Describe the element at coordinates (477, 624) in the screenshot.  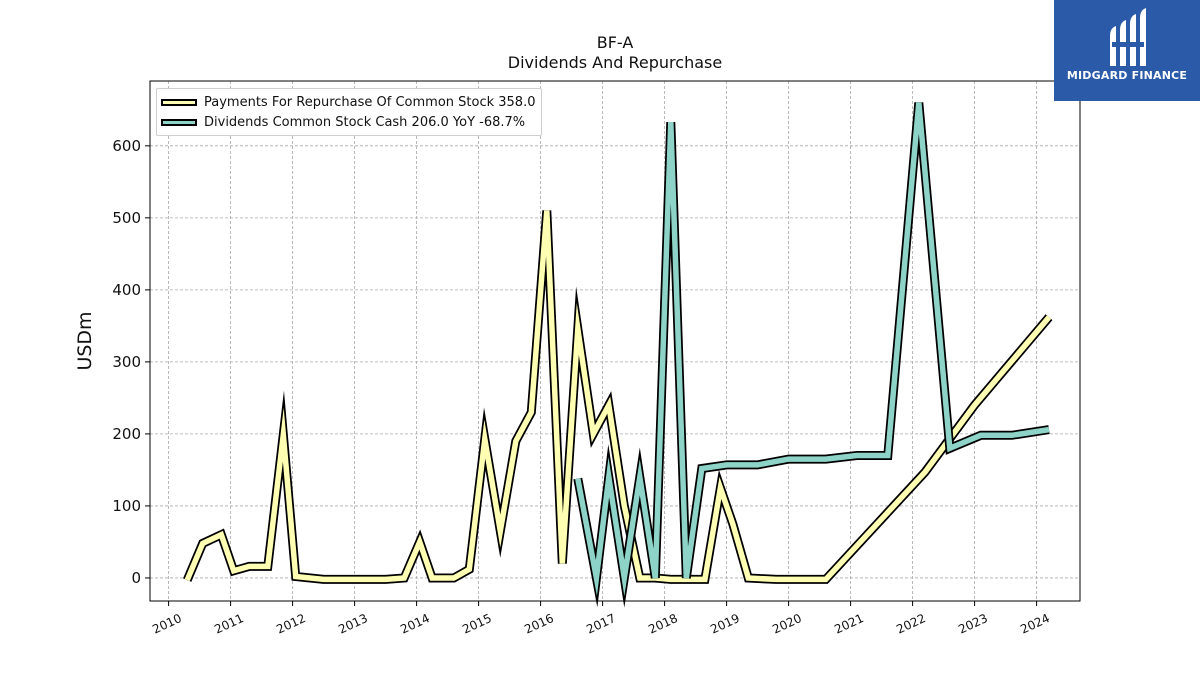
I see `x-tick-label: 2015` at that location.